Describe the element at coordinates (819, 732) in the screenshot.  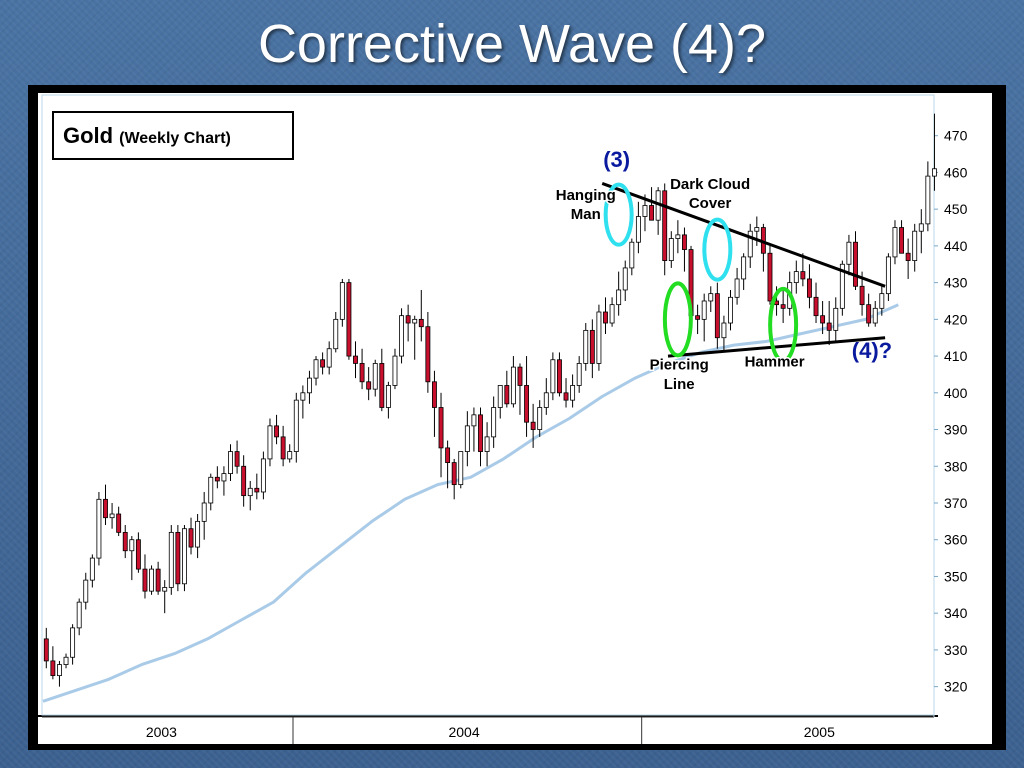
I see `x-year-label: 2005` at that location.